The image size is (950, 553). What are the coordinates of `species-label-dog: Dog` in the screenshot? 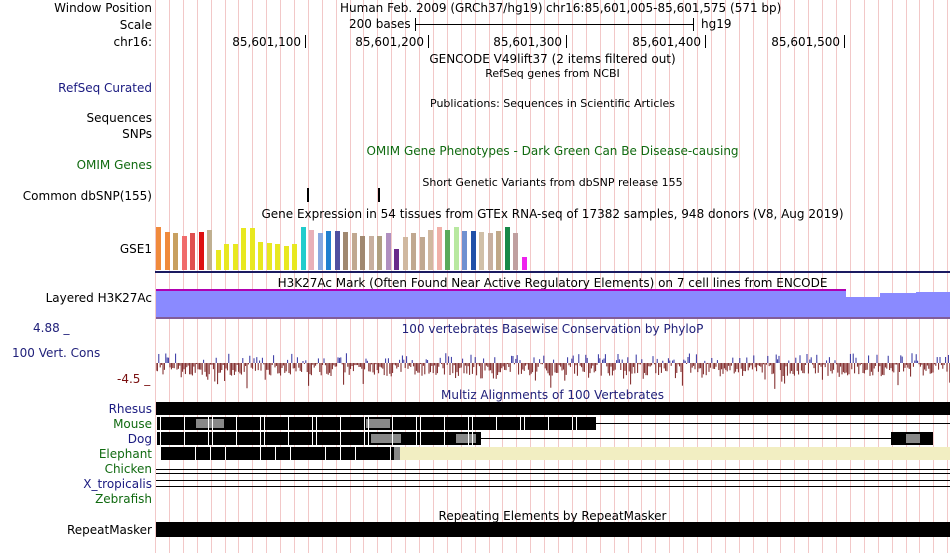 It's located at (139, 439).